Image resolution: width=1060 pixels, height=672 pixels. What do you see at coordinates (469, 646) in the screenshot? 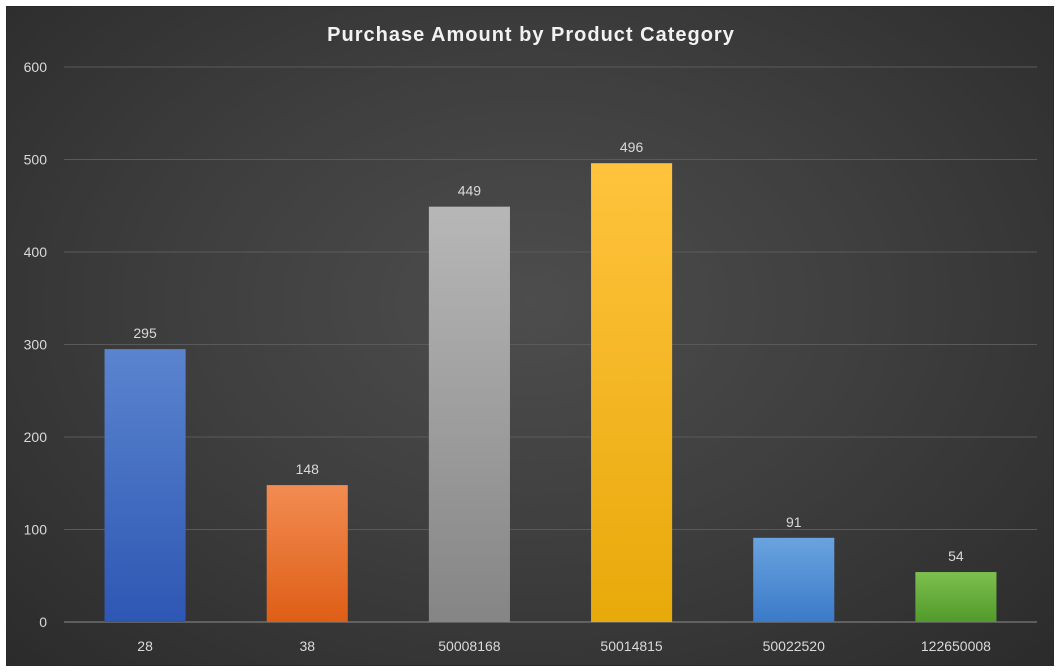
I see `x-tick-label: 50008168` at bounding box center [469, 646].